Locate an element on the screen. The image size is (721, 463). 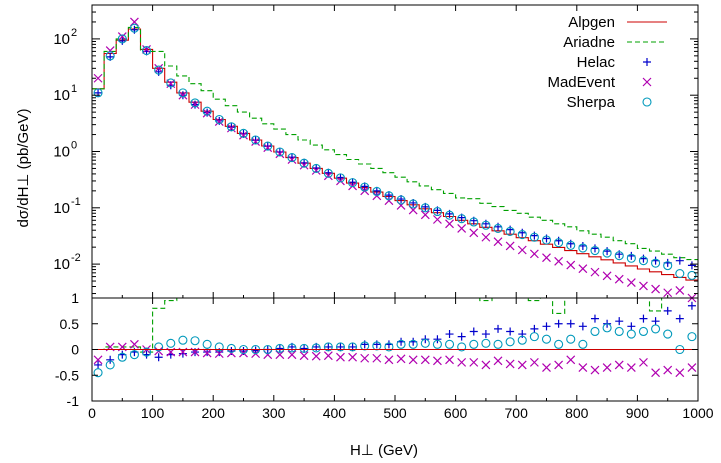
ratio-tick-label: -1 is located at coordinates (73, 401).